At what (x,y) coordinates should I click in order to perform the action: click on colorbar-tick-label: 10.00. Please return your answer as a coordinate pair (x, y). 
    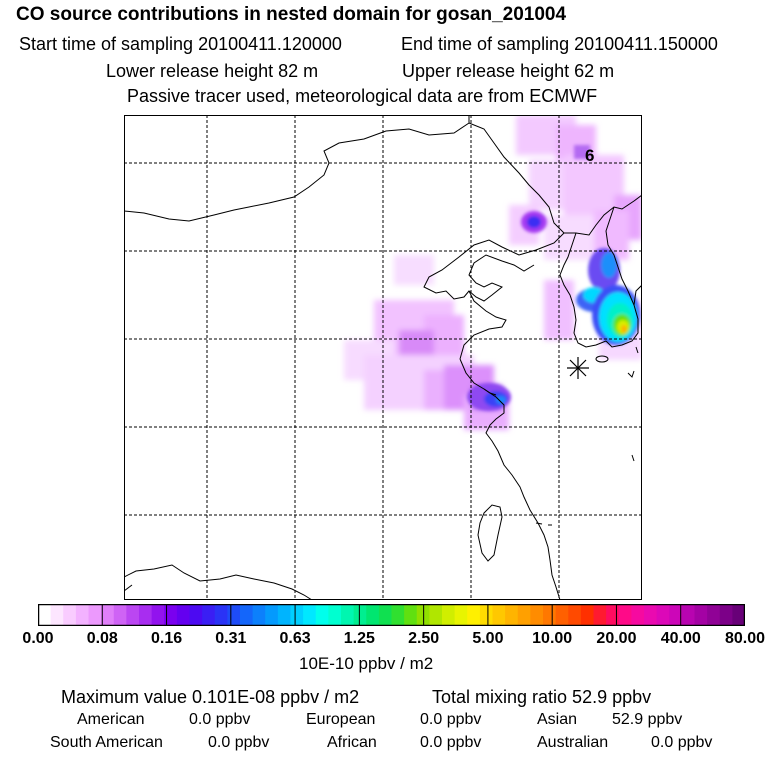
    Looking at the image, I should click on (552, 638).